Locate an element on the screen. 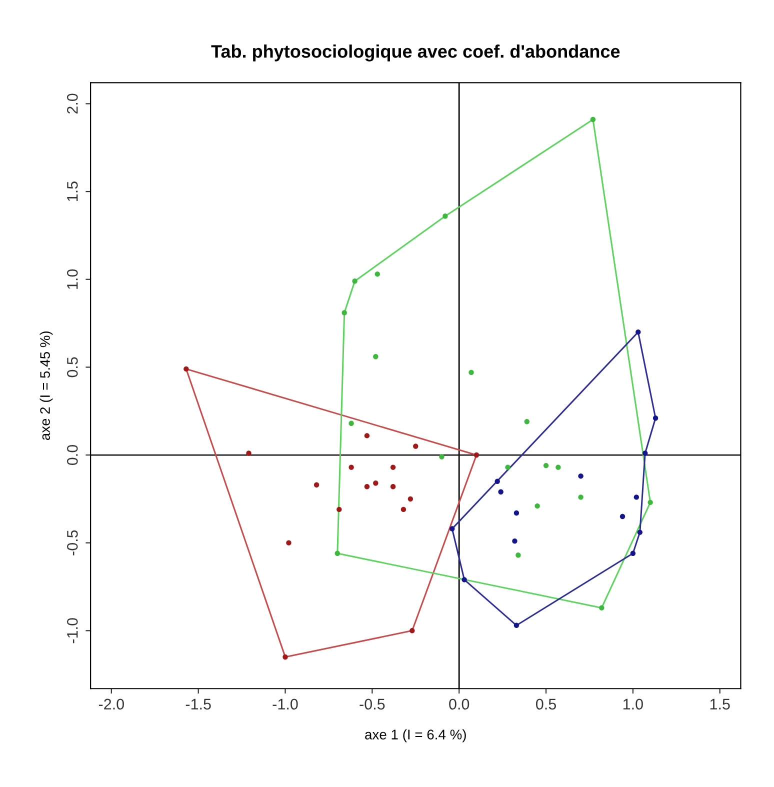 This screenshot has width=774, height=787. x-tick-label: -0.5 is located at coordinates (372, 704).